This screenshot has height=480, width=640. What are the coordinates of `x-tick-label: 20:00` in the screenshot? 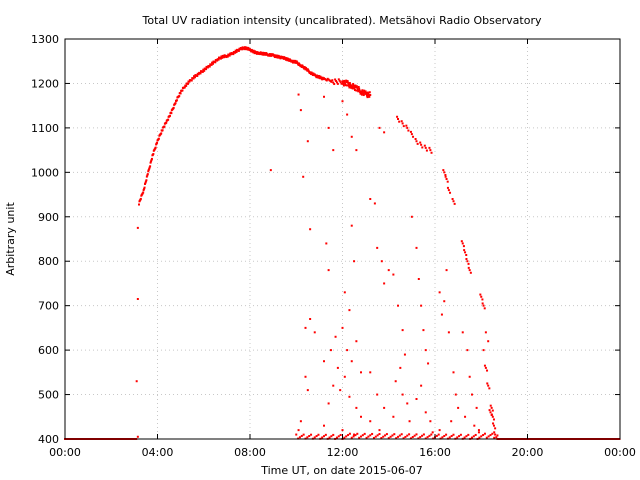 It's located at (528, 452).